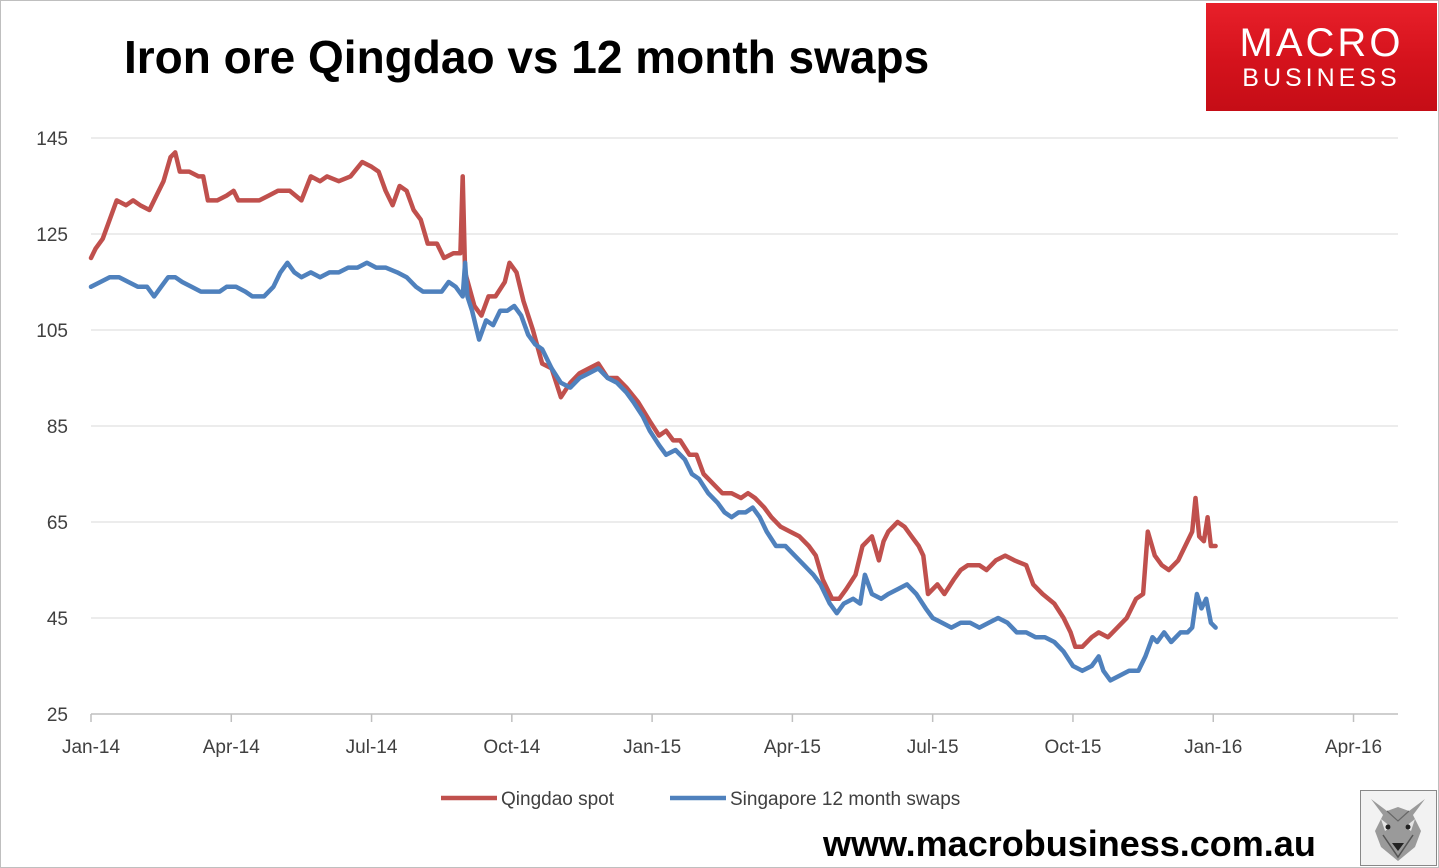  What do you see at coordinates (231, 747) in the screenshot?
I see `x-tick-label: Apr-14` at bounding box center [231, 747].